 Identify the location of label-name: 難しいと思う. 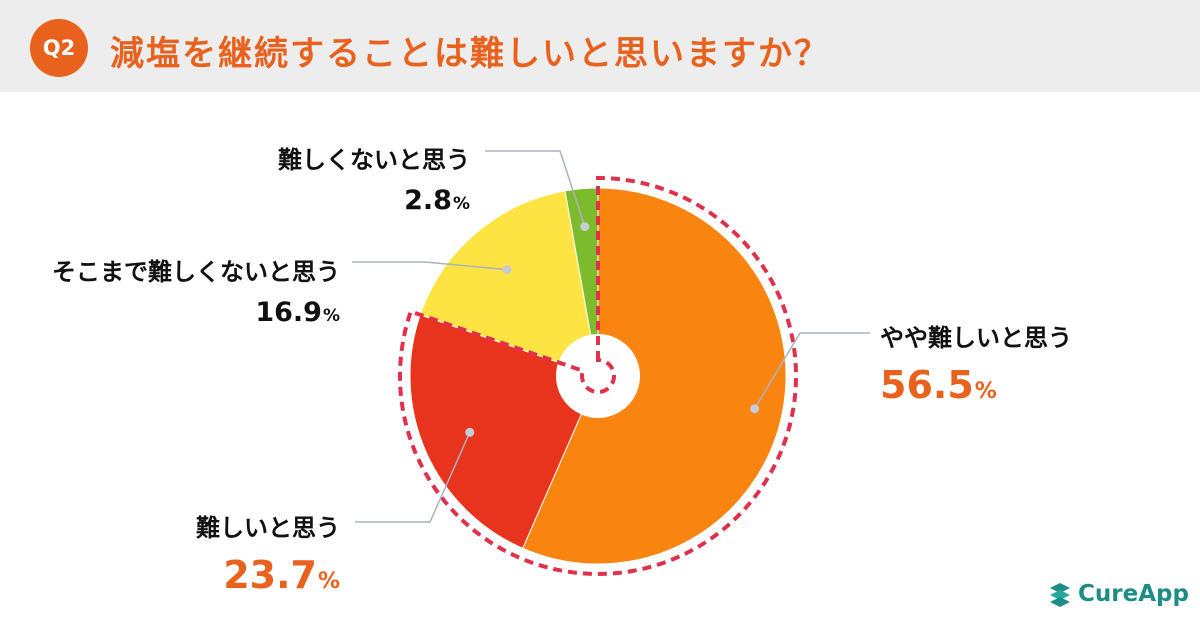
(268, 528).